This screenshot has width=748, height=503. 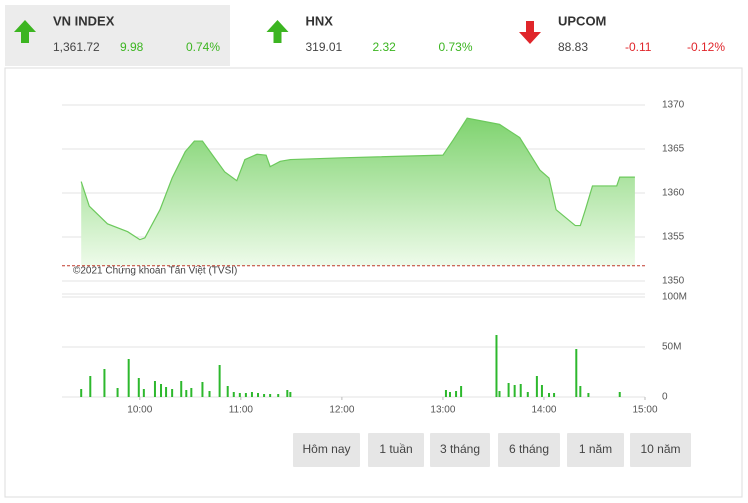 I want to click on index-change: 2.32, so click(x=385, y=47).